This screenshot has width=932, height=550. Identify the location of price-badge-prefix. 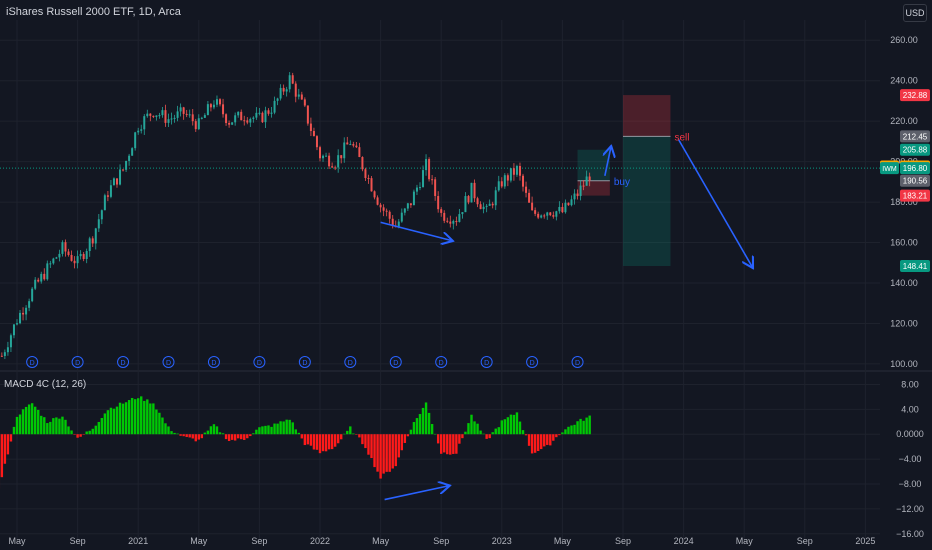
(889, 168).